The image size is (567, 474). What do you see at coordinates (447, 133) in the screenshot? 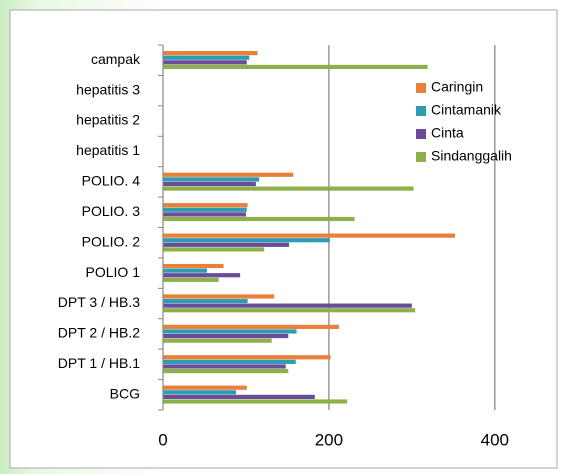
I see `legend-label: Cinta` at bounding box center [447, 133].